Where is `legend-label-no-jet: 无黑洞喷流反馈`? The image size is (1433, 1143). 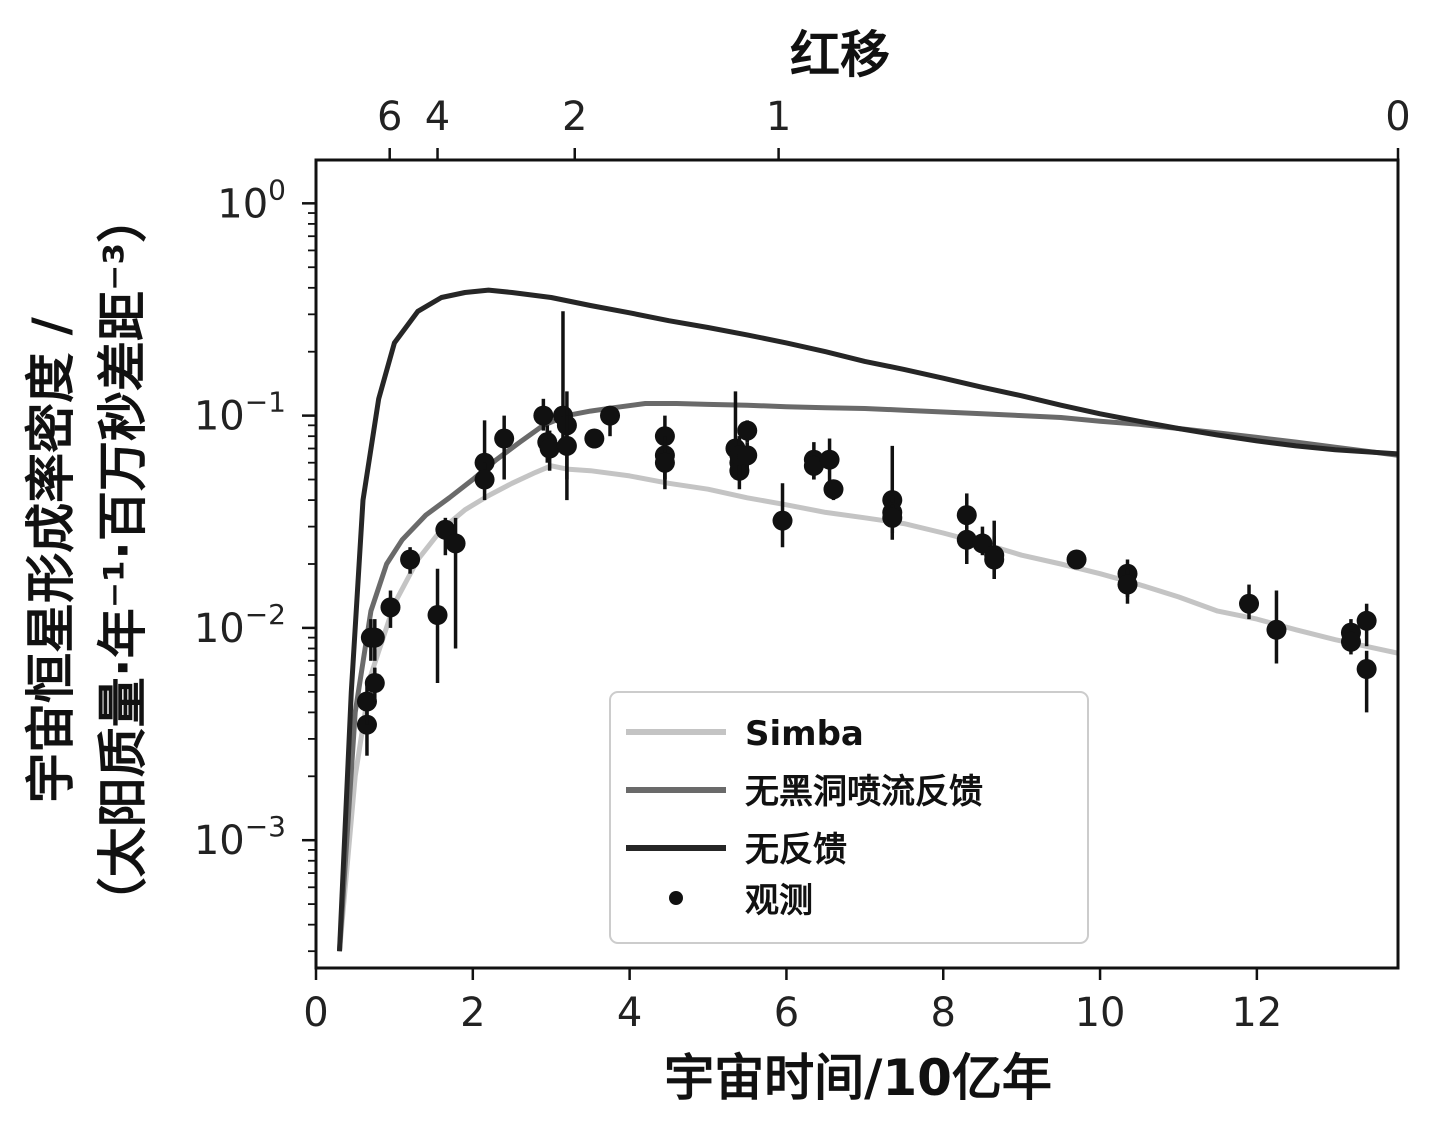 legend-label-no-jet: 无黑洞喷流反馈 is located at coordinates (864, 792).